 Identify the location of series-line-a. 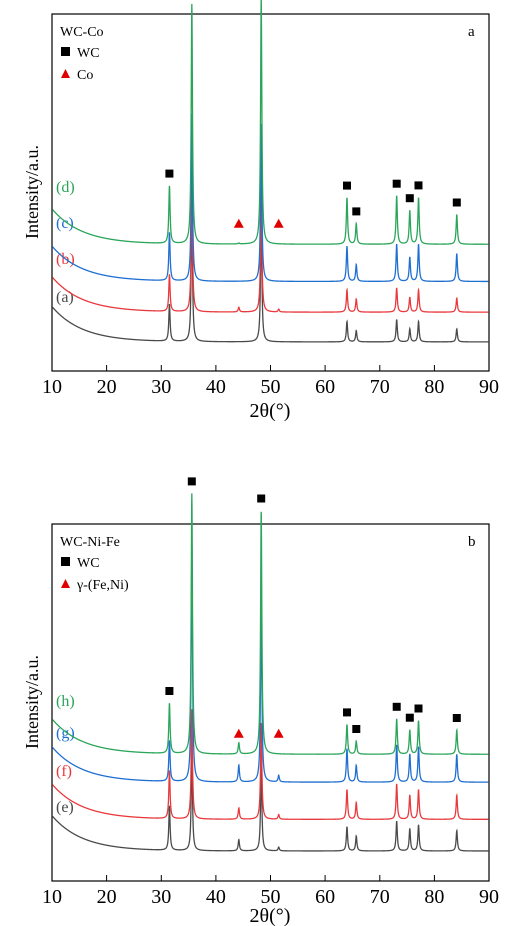
(270, 271).